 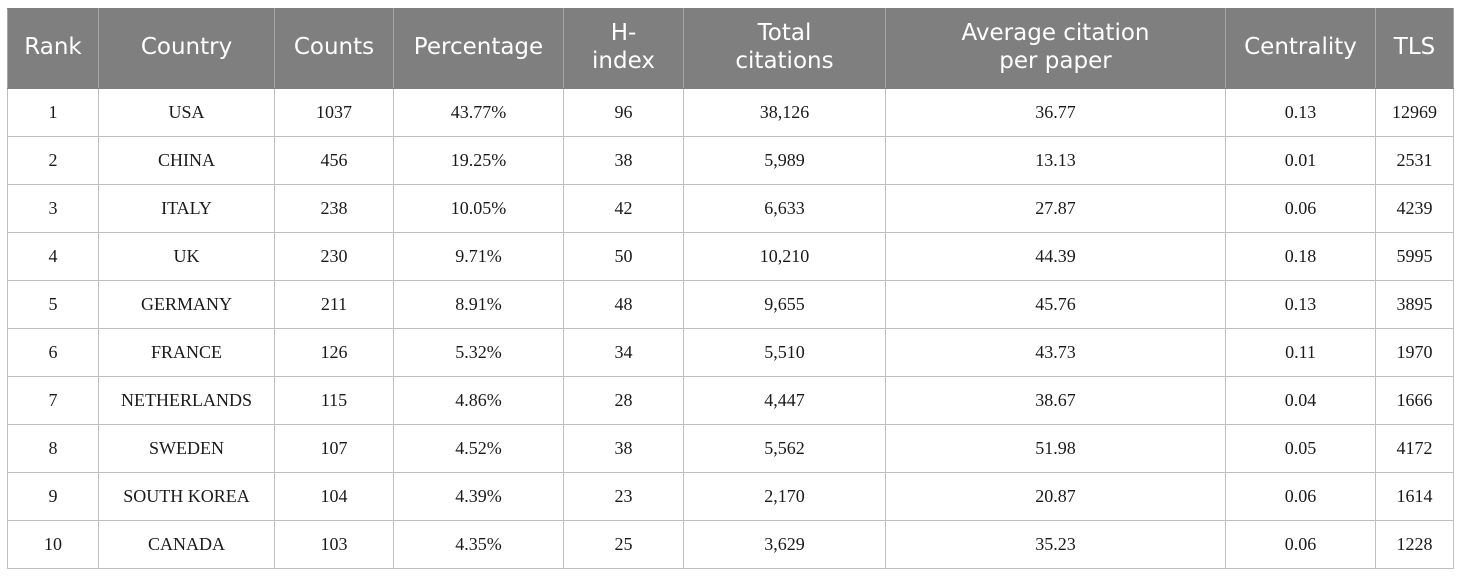 What do you see at coordinates (623, 544) in the screenshot?
I see `cell-h-index: 25` at bounding box center [623, 544].